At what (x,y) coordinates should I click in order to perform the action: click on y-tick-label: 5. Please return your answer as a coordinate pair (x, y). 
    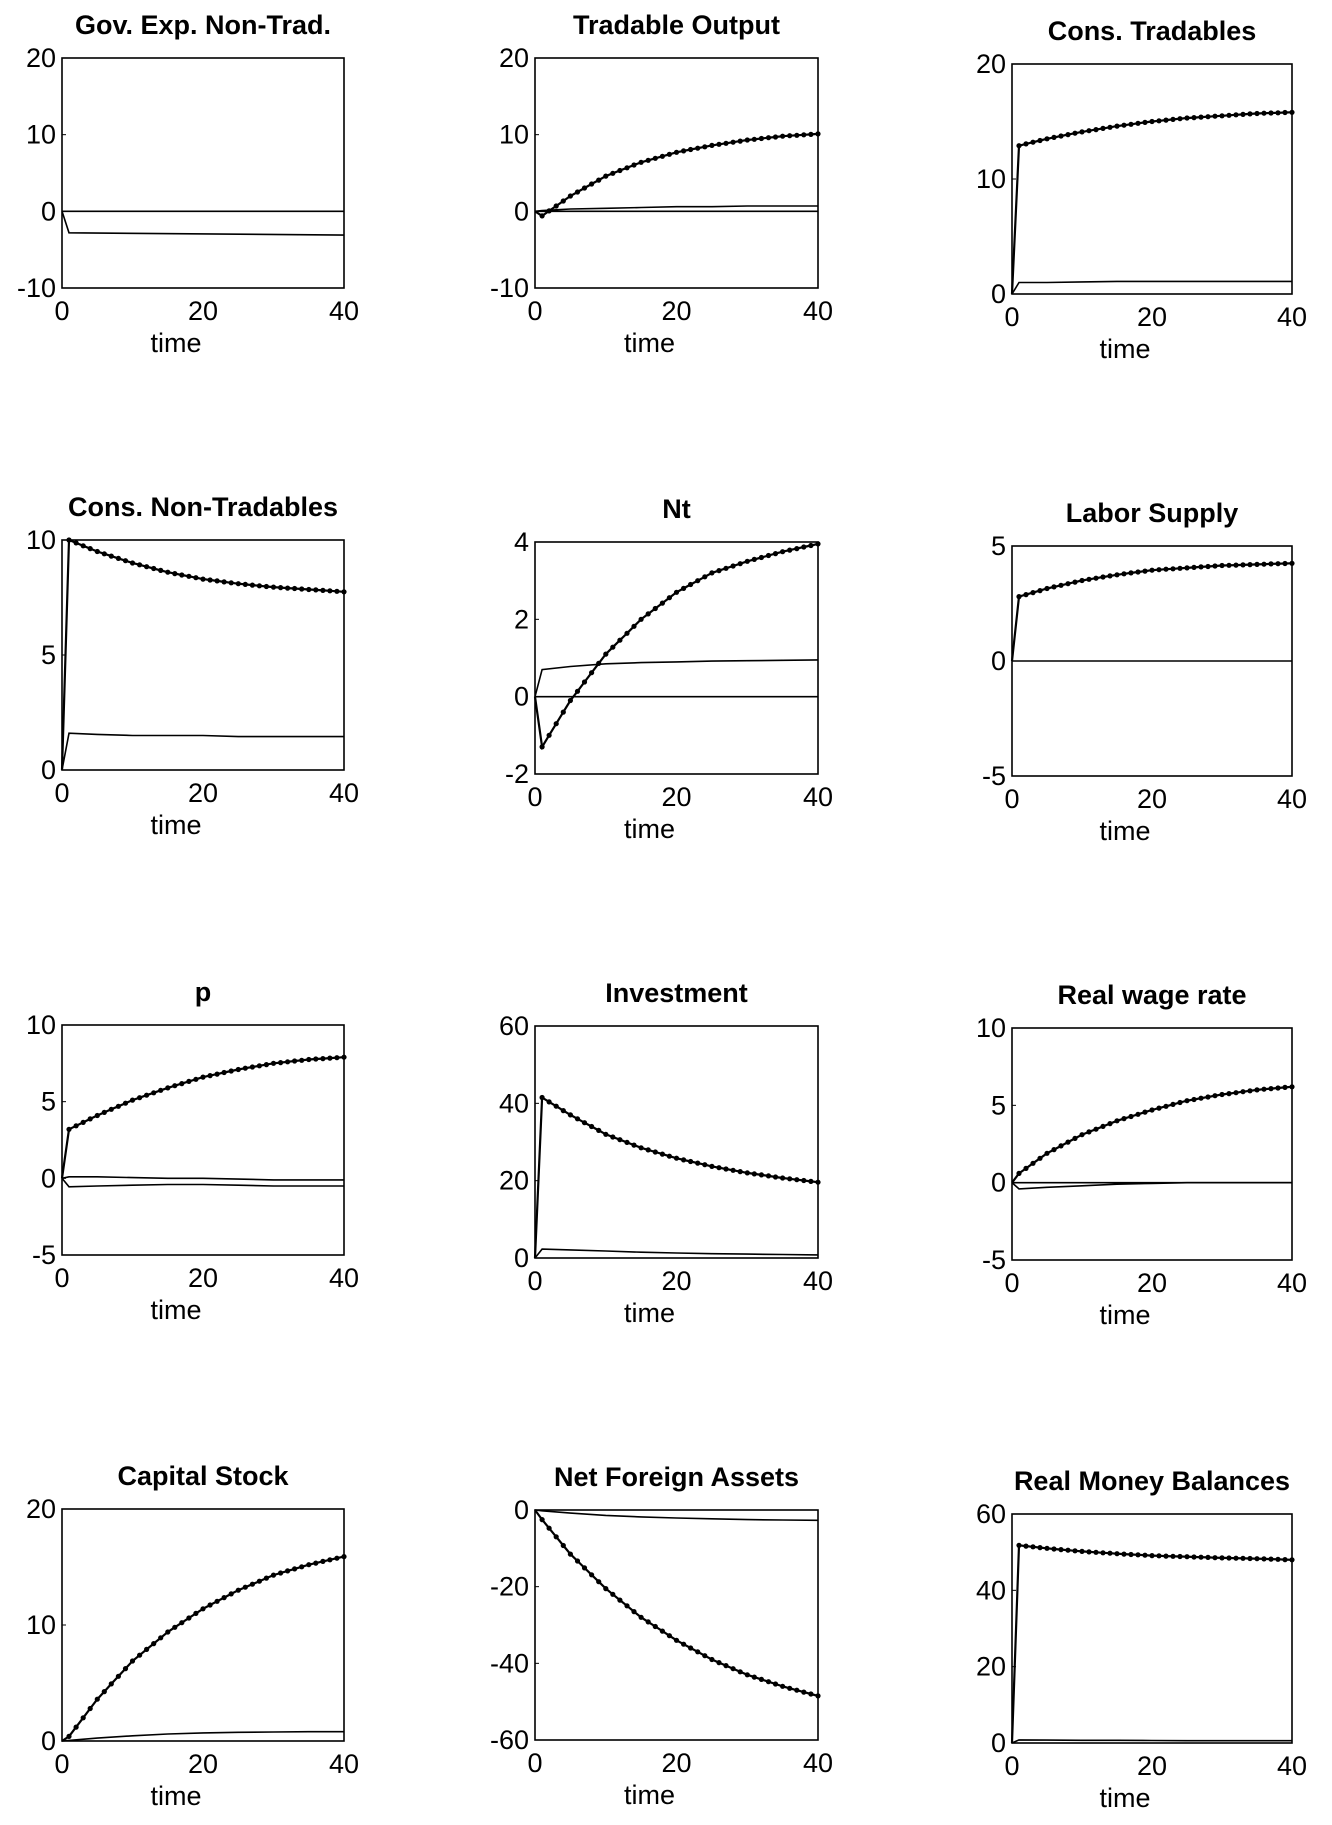
    Looking at the image, I should click on (48, 1102).